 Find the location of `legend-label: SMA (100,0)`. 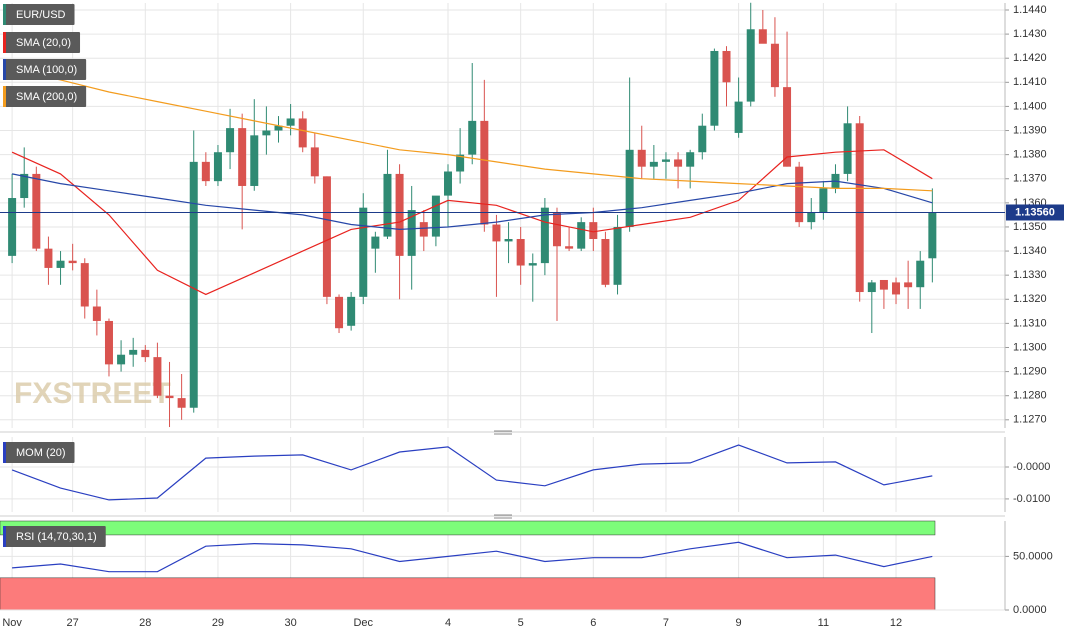

legend-label: SMA (100,0) is located at coordinates (46, 70).